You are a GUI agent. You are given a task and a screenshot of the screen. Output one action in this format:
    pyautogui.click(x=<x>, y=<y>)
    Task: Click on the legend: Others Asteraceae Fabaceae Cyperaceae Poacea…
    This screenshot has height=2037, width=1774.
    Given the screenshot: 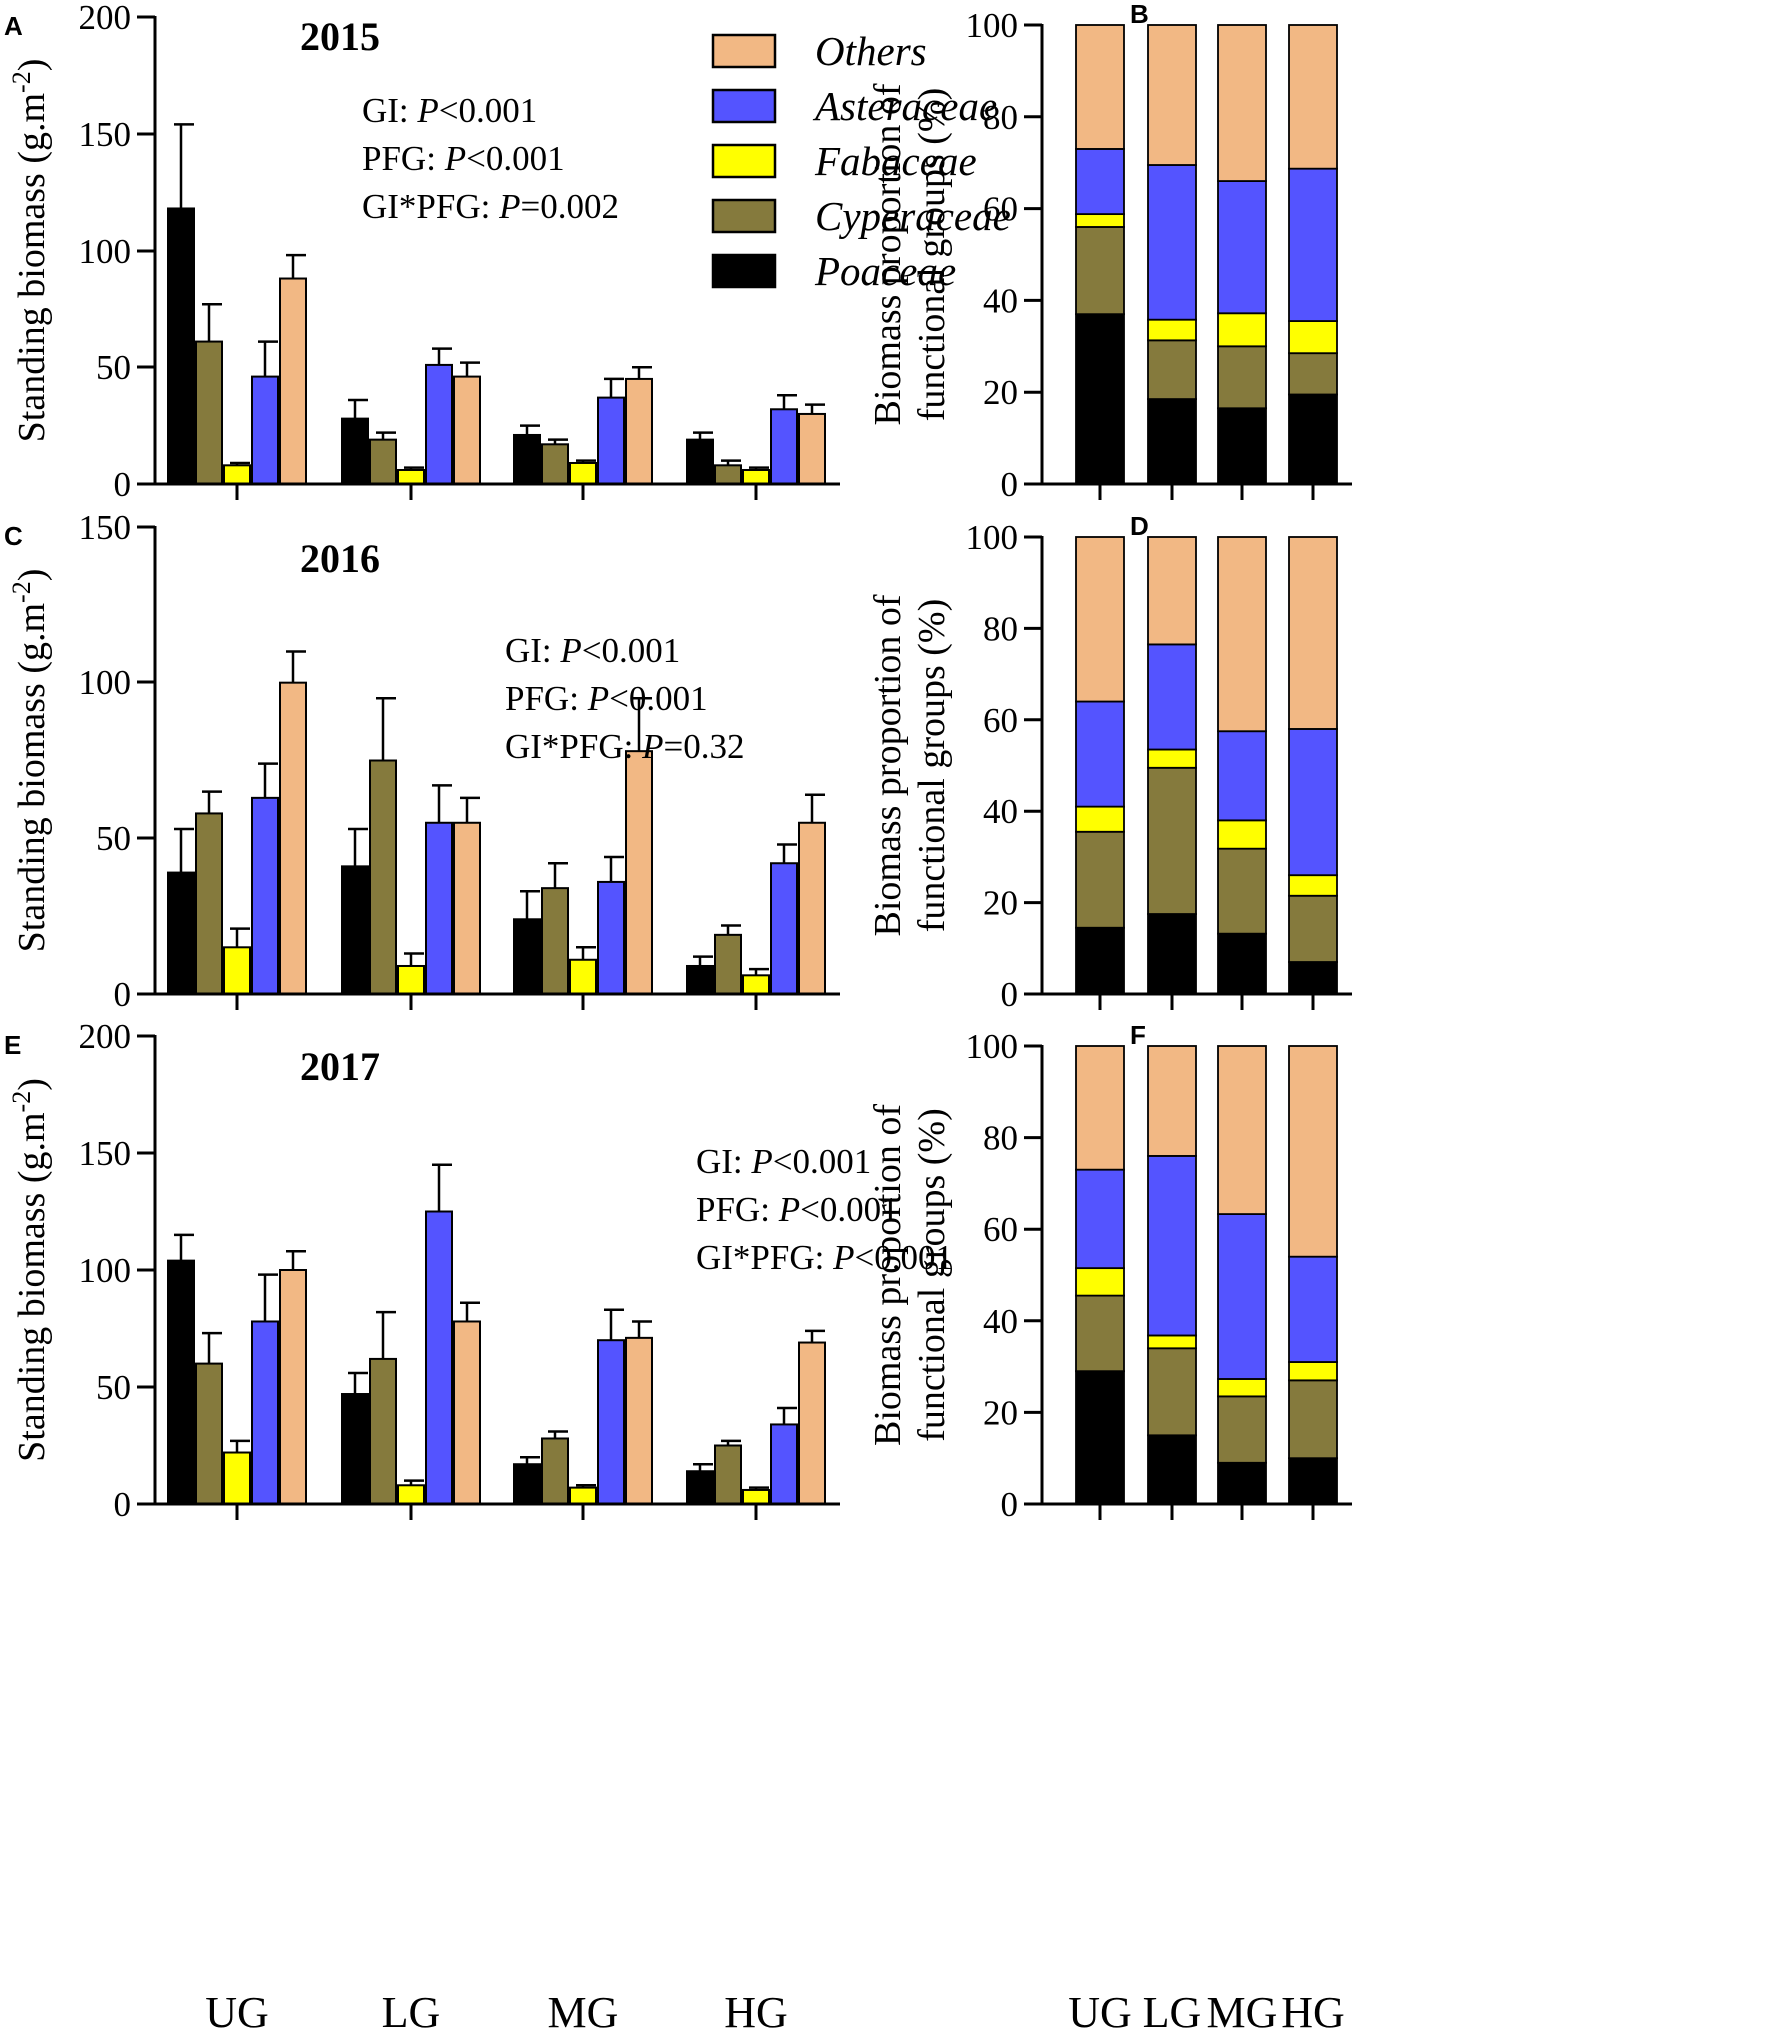 What is the action you would take?
    pyautogui.click(x=861, y=161)
    